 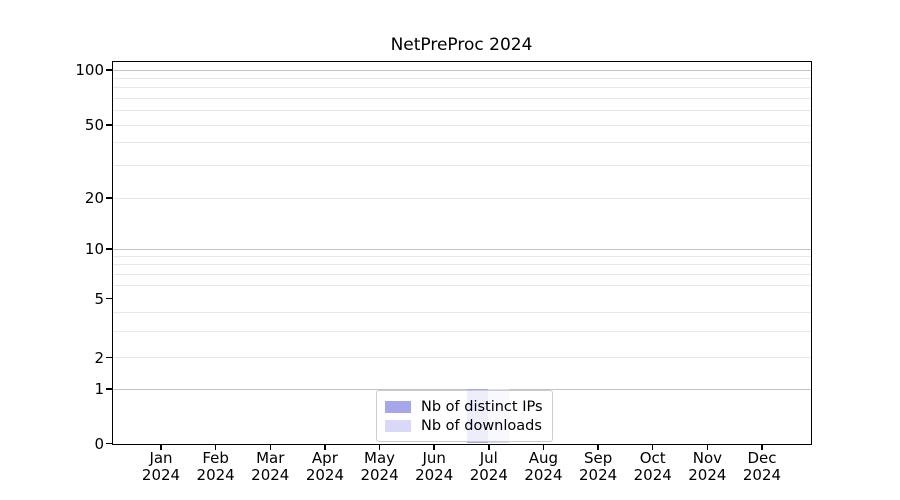 What do you see at coordinates (398, 406) in the screenshot?
I see `legend-swatch-distinct-ips-icon` at bounding box center [398, 406].